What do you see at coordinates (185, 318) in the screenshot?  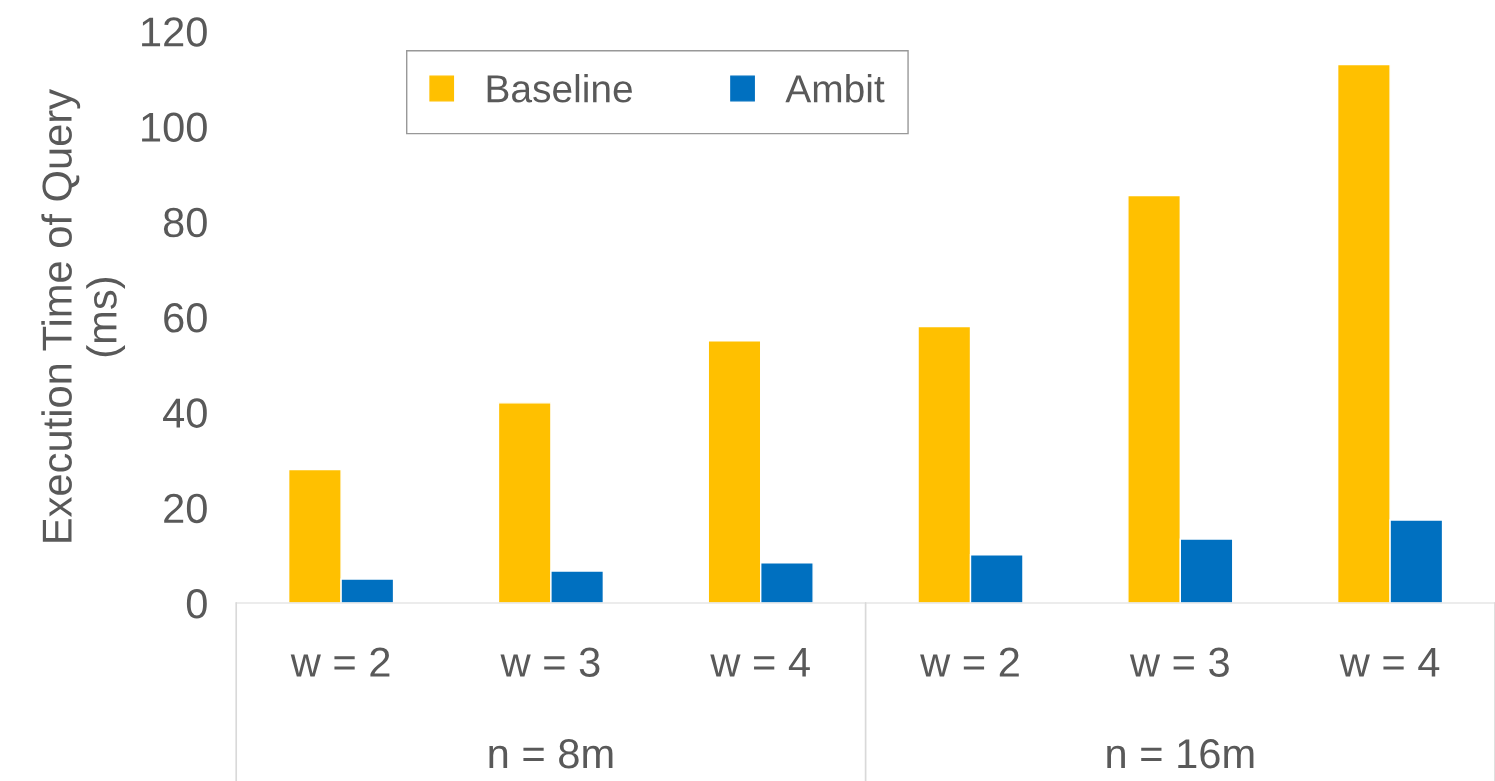 I see `y-tick-label: 60` at bounding box center [185, 318].